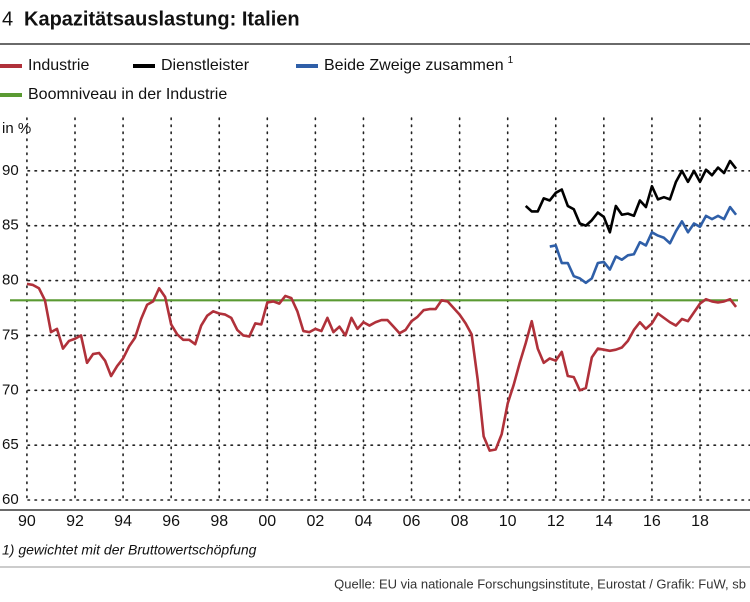 This screenshot has height=602, width=750. I want to click on x-tick-label: 16, so click(652, 521).